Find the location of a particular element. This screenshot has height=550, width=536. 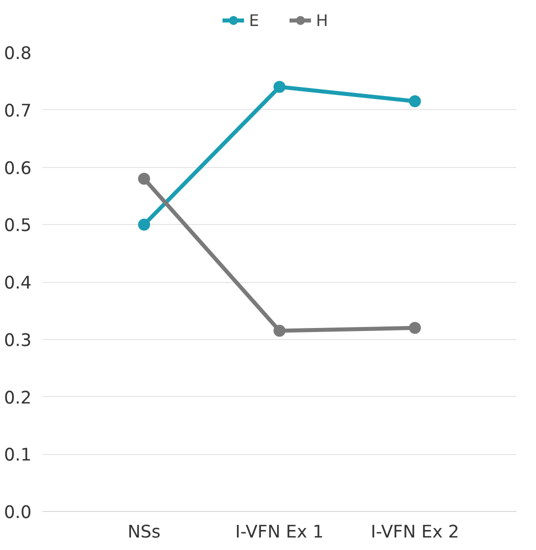

y-tick-label: 0.5 is located at coordinates (18, 226).